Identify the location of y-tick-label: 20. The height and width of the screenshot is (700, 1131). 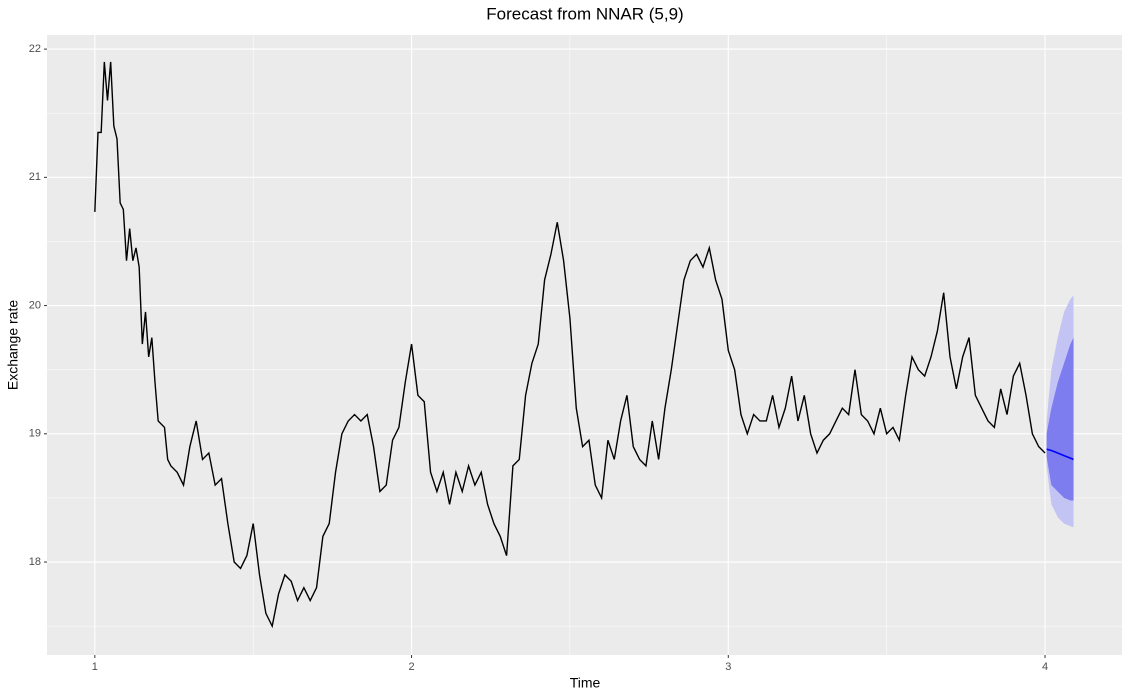
(35, 305).